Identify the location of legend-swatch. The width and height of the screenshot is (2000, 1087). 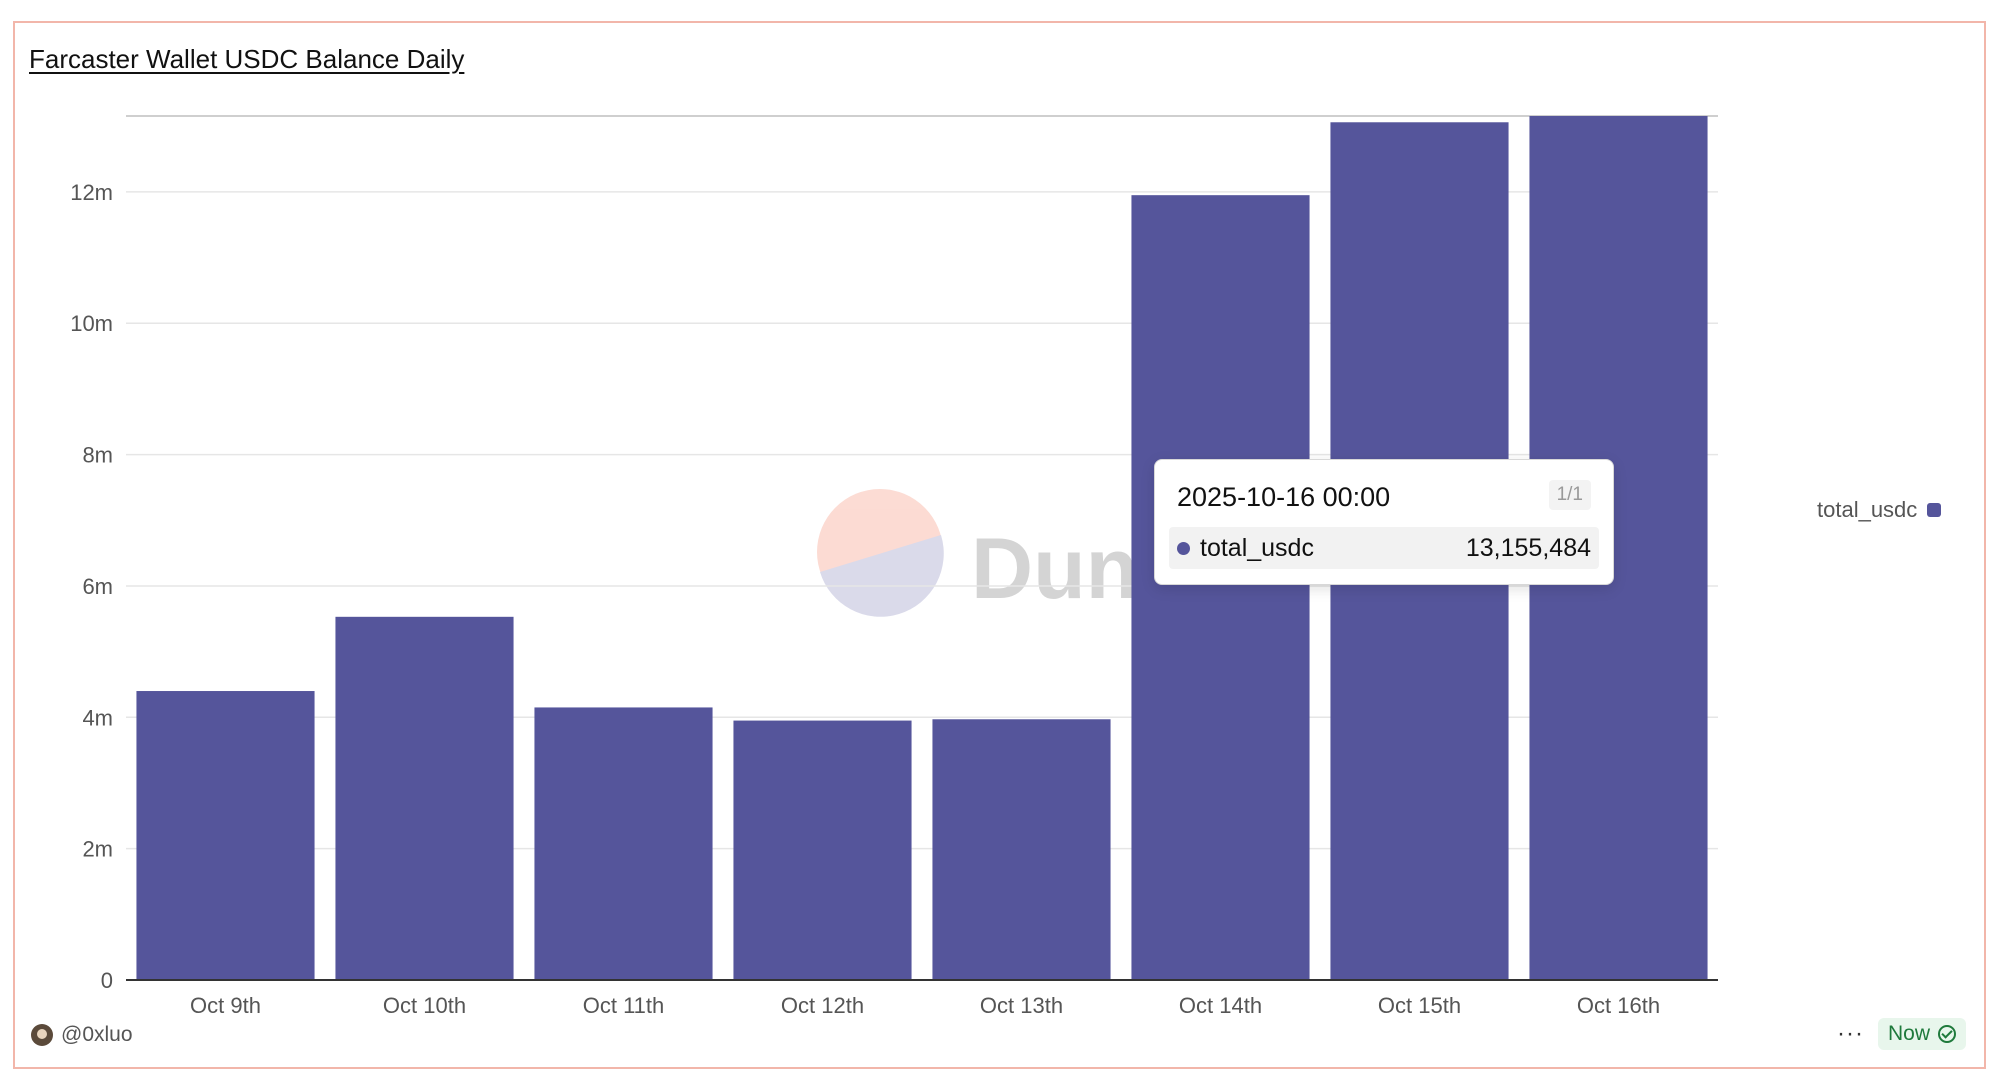
(1934, 510).